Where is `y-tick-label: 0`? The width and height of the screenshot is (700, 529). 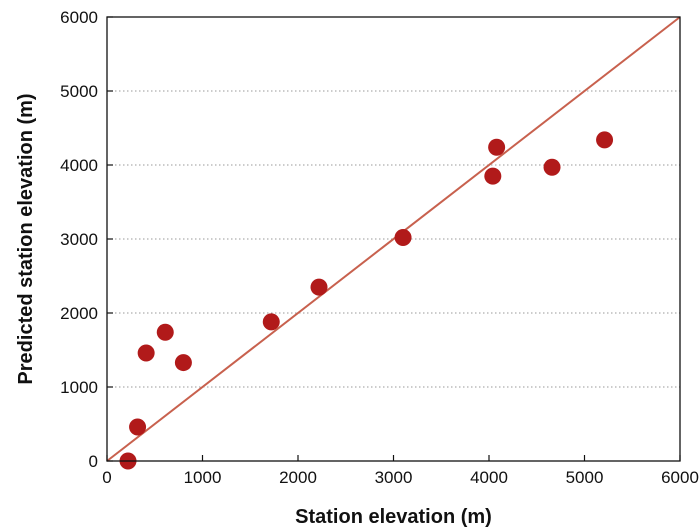
y-tick-label: 0 is located at coordinates (93, 461).